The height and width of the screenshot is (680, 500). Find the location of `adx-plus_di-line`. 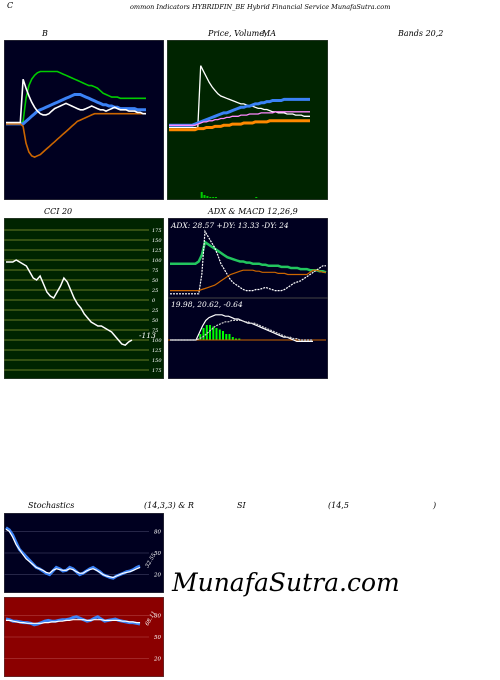

adx-plus_di-line is located at coordinates (248, 262).